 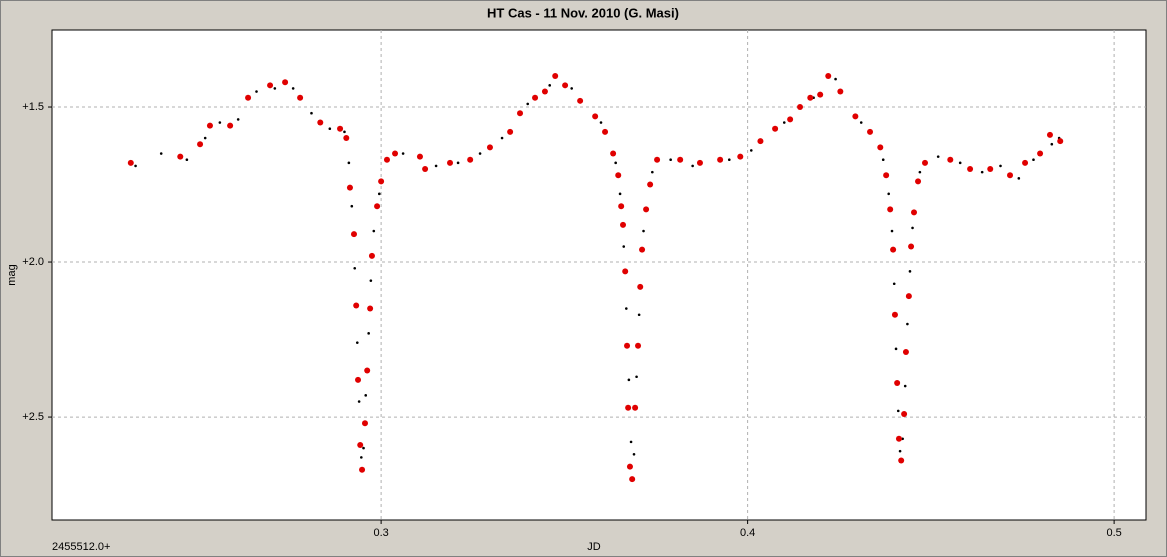 What do you see at coordinates (1113, 533) in the screenshot?
I see `x-tick-label: 0.5` at bounding box center [1113, 533].